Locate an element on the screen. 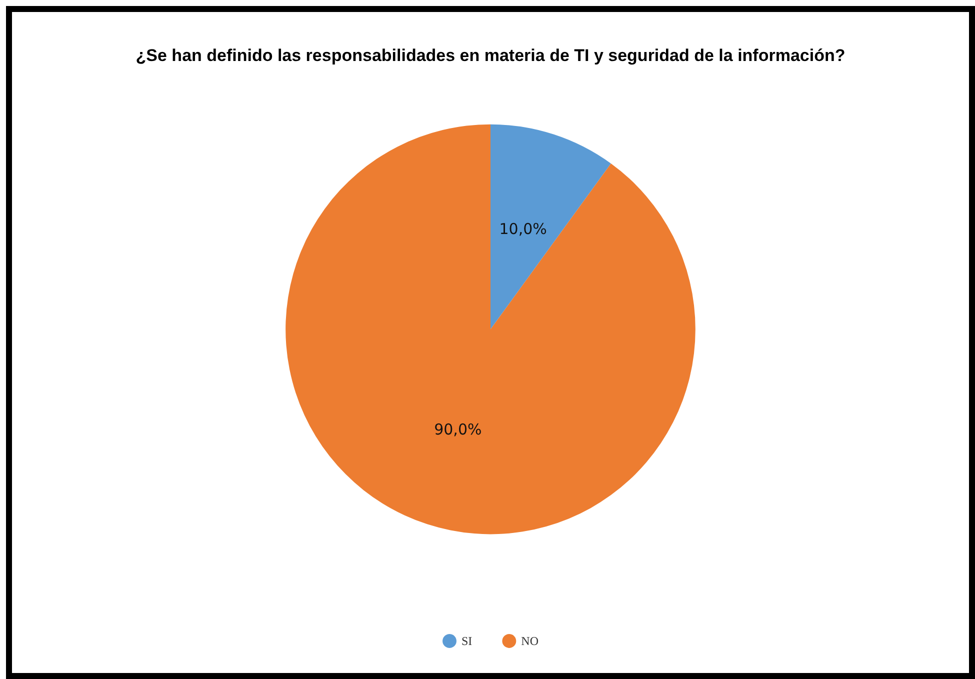 Image resolution: width=975 pixels, height=679 pixels. data-label: 90,0% is located at coordinates (458, 429).